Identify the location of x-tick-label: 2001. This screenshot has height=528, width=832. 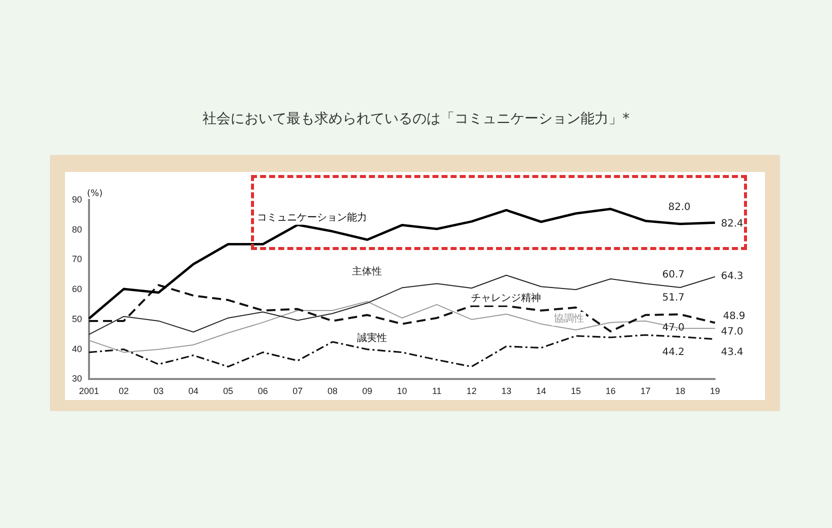
(89, 391).